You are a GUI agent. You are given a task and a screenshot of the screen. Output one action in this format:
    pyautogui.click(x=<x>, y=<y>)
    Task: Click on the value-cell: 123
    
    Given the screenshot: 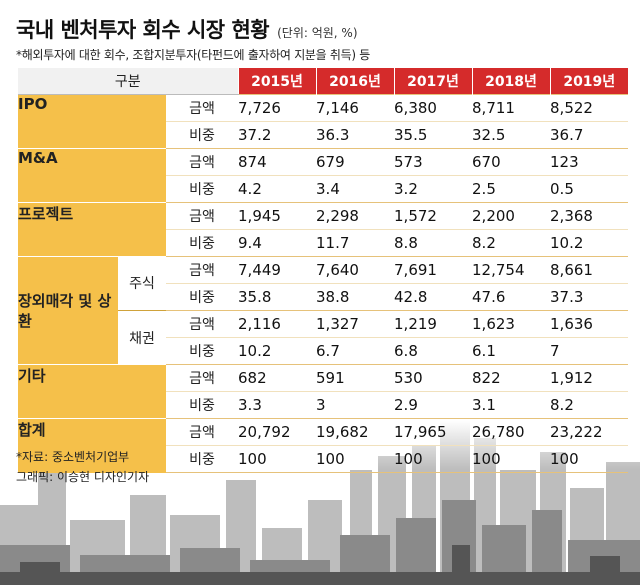 What is the action you would take?
    pyautogui.click(x=589, y=162)
    